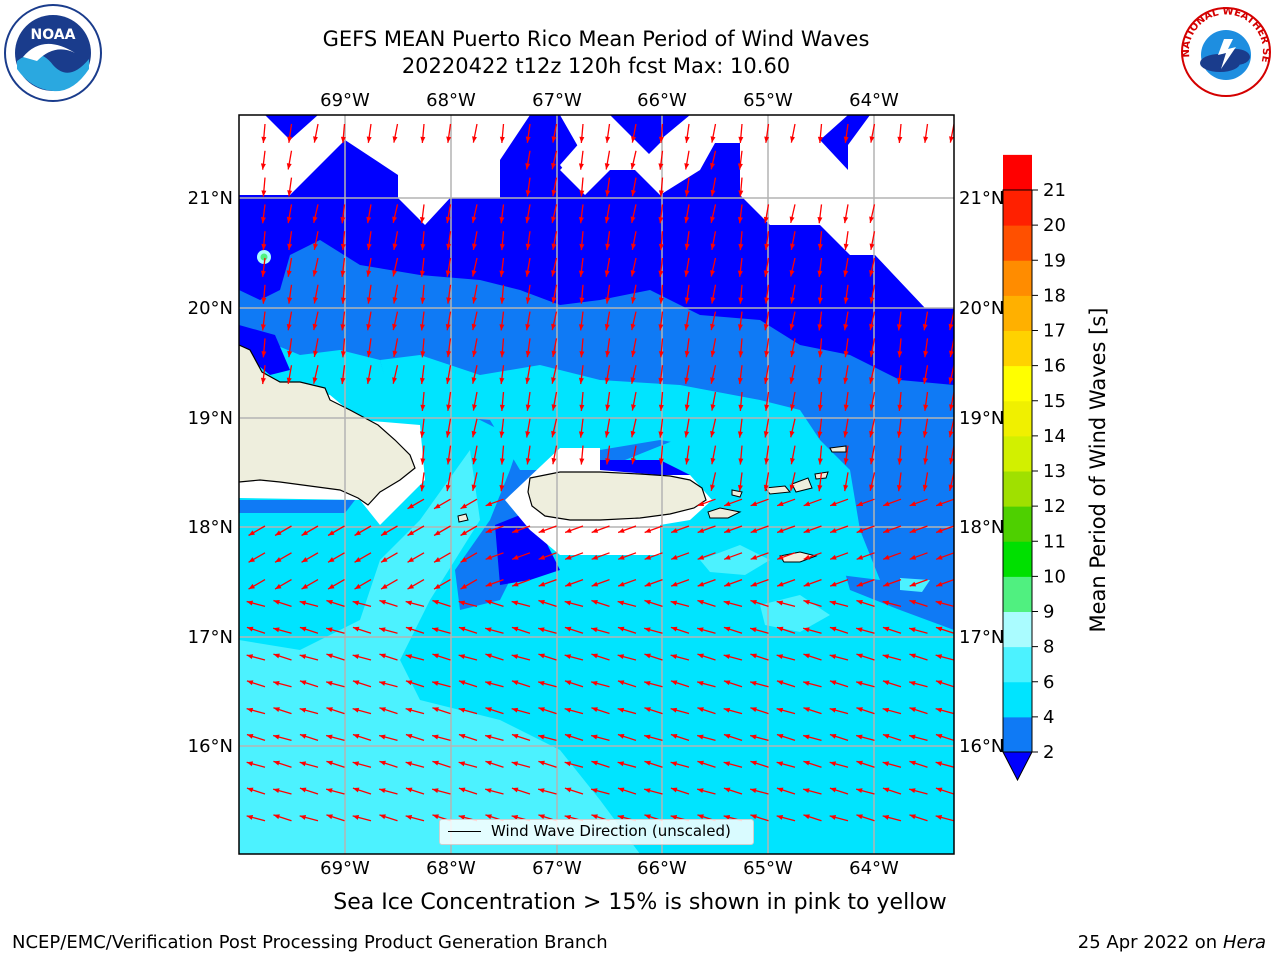 Image resolution: width=1280 pixels, height=960 pixels. Describe the element at coordinates (210, 418) in the screenshot. I see `latitude-label: 19°N` at that location.